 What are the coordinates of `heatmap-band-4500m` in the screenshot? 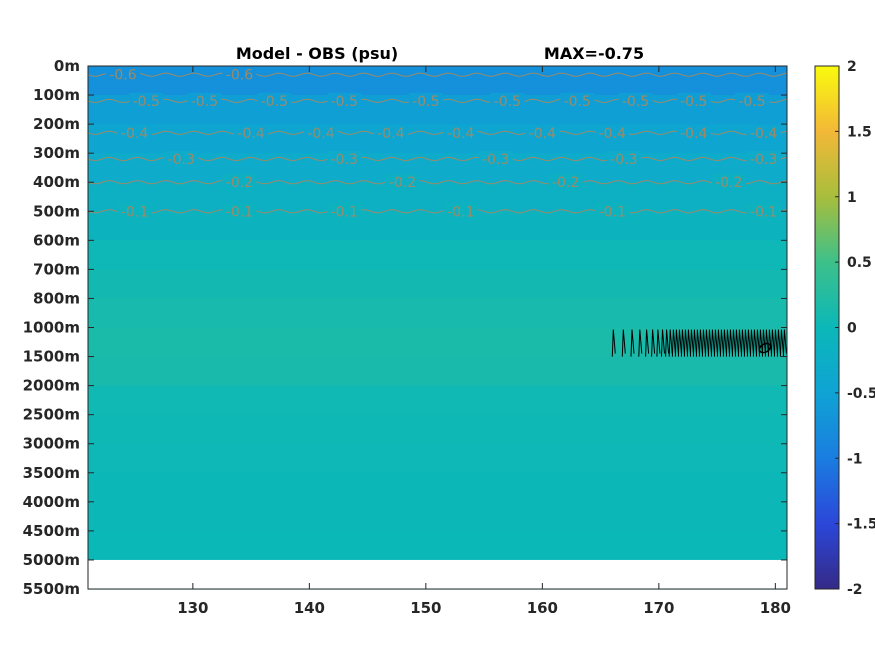 It's located at (437, 545).